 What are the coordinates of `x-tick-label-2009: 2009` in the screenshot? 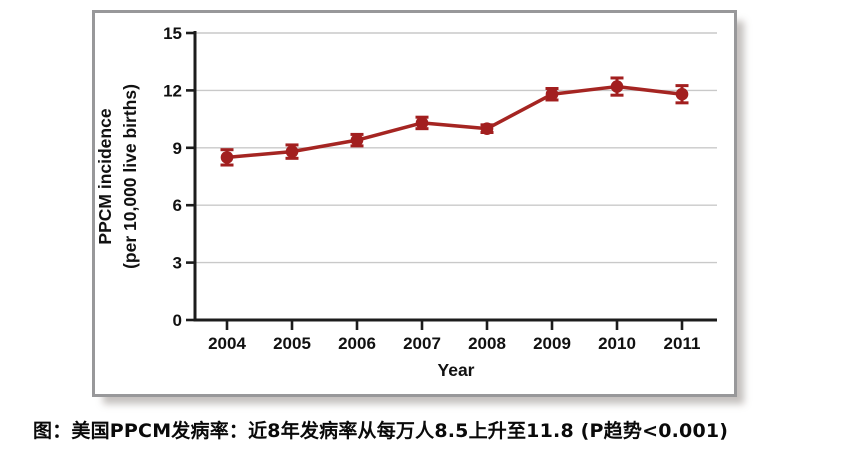 It's located at (552, 343).